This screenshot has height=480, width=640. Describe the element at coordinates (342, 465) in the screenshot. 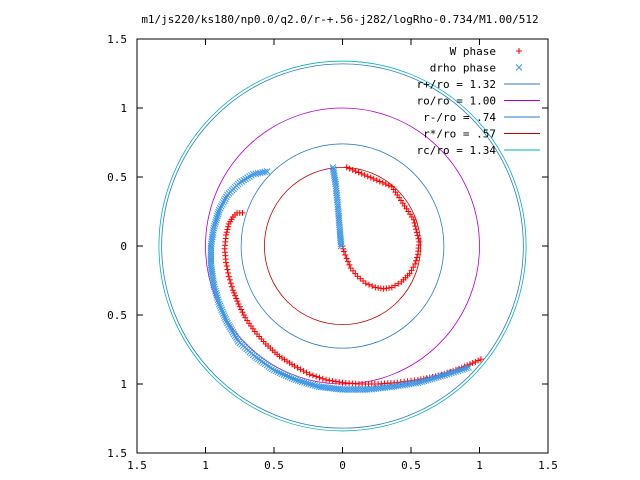

I see `x-tick-label-3: 0` at that location.